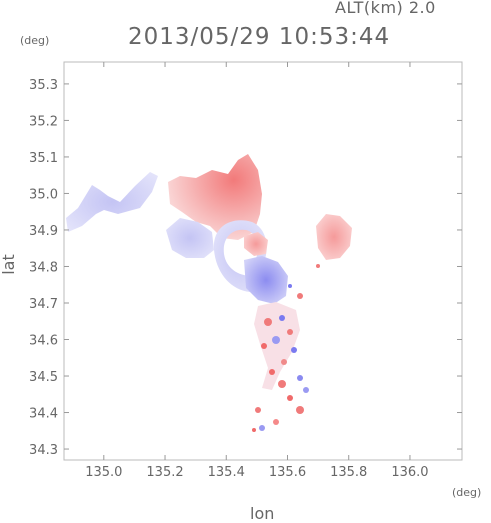 This screenshot has width=491, height=523. I want to click on y-tick-label: 34.4, so click(43, 414).